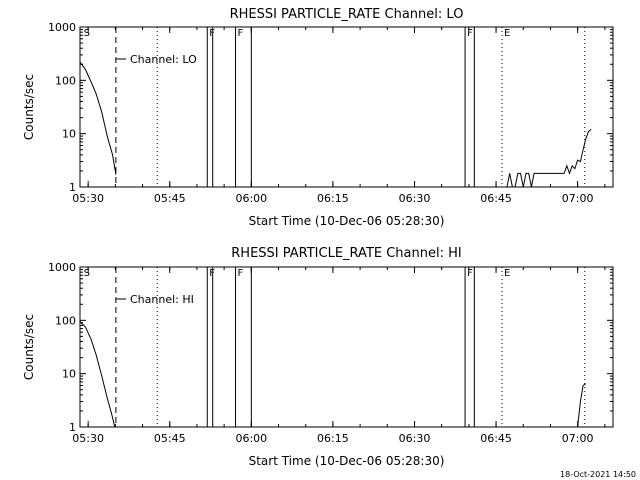 This screenshot has height=480, width=640. I want to click on chart-title: RHESSI PARTICLE_RATE Channel: LO, so click(347, 14).